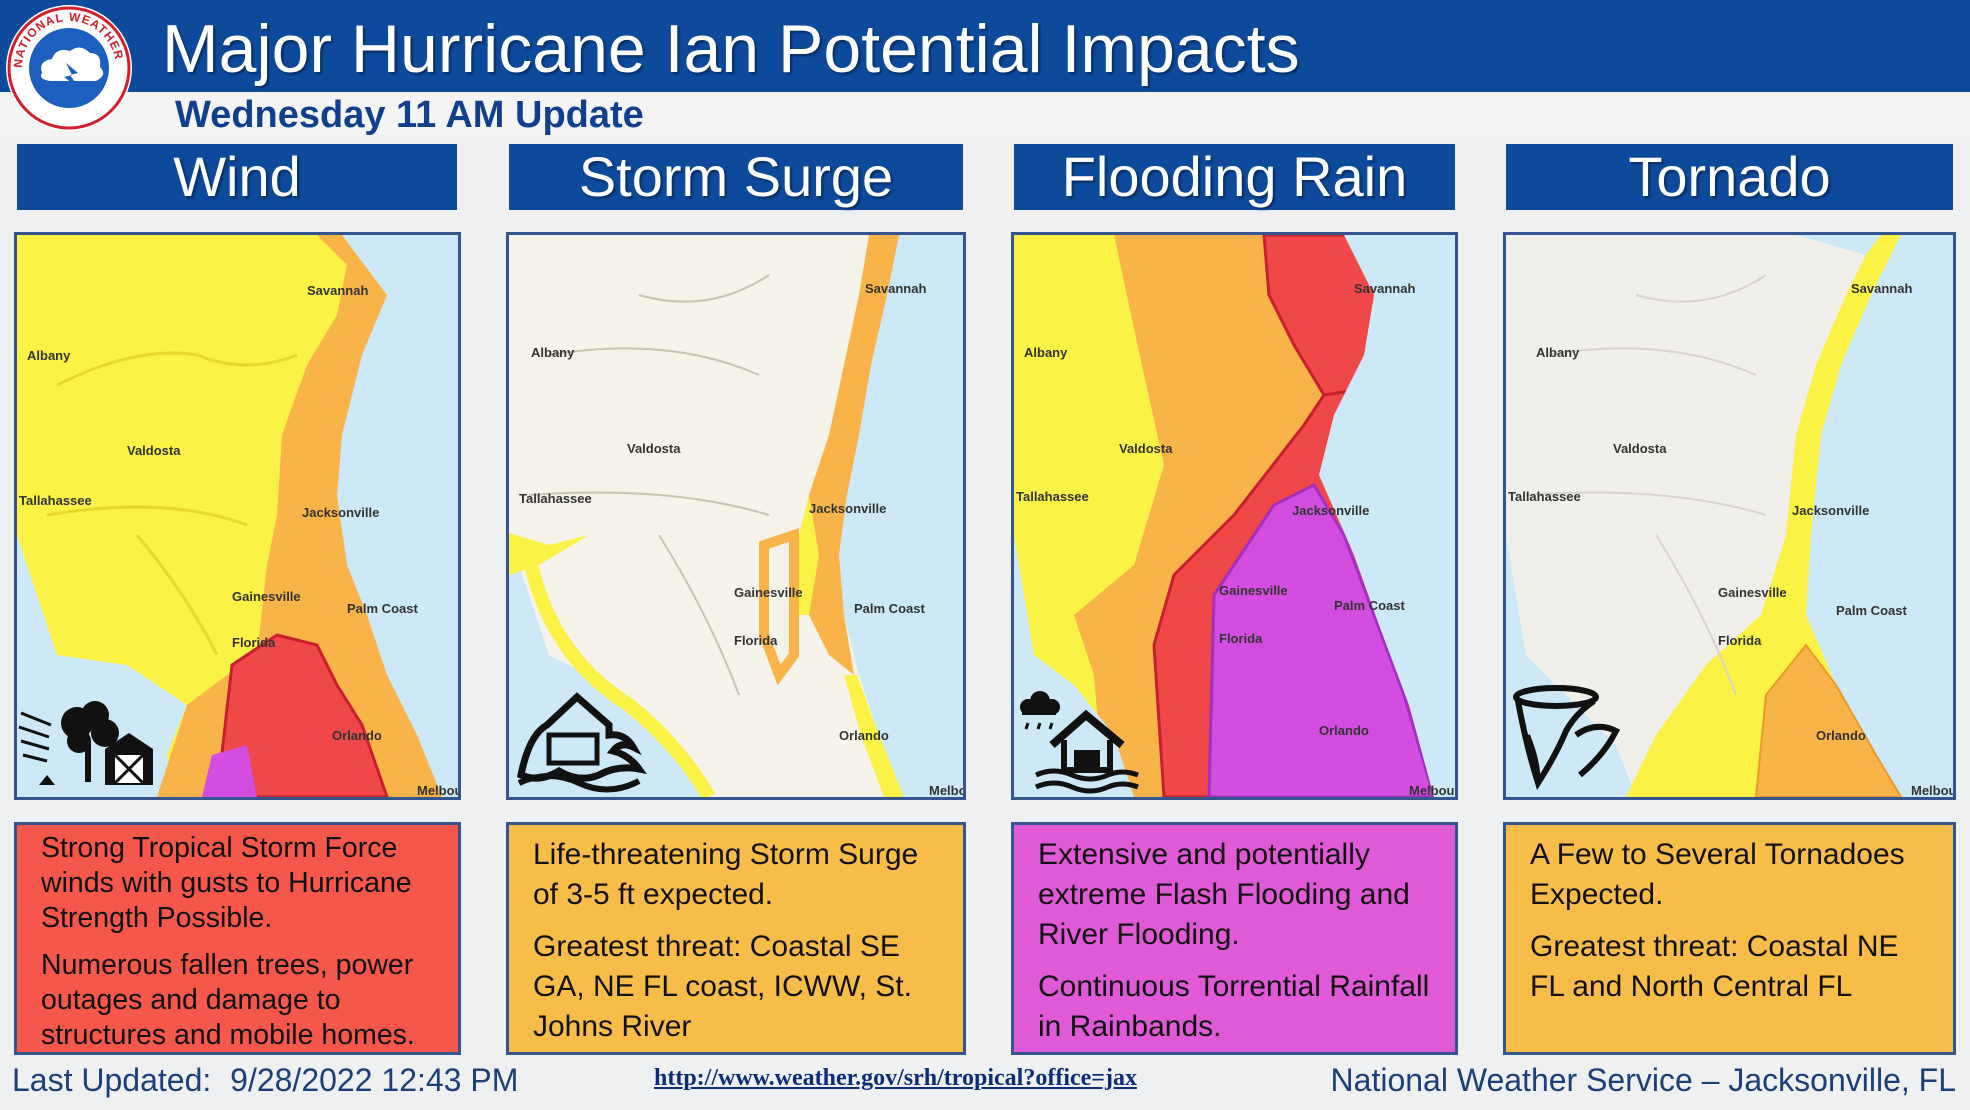  Describe the element at coordinates (374, 1080) in the screenshot. I see `last-updated-value: 9/28/2022 12:43 PM` at that location.